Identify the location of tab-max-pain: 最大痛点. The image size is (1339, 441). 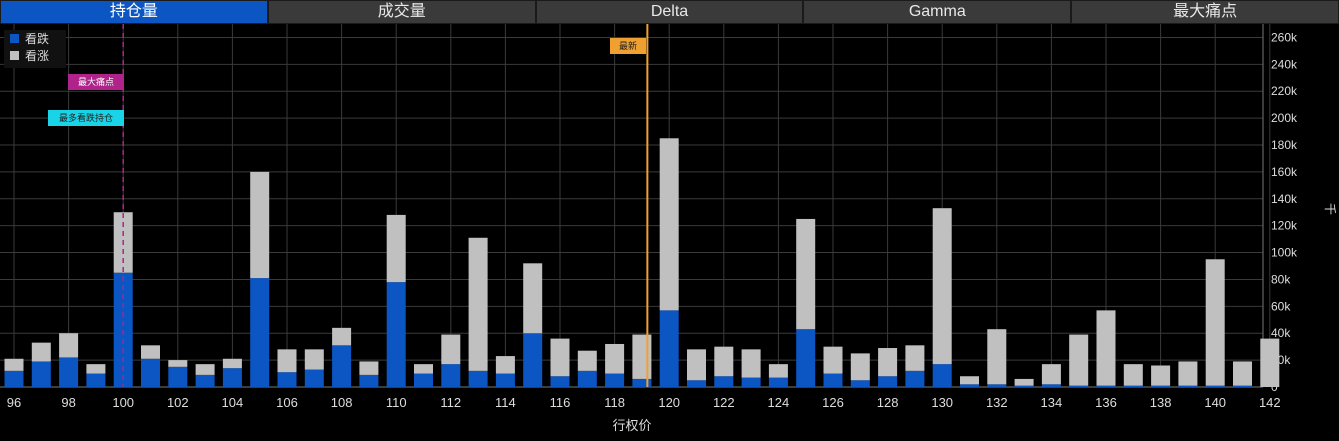
(1205, 12).